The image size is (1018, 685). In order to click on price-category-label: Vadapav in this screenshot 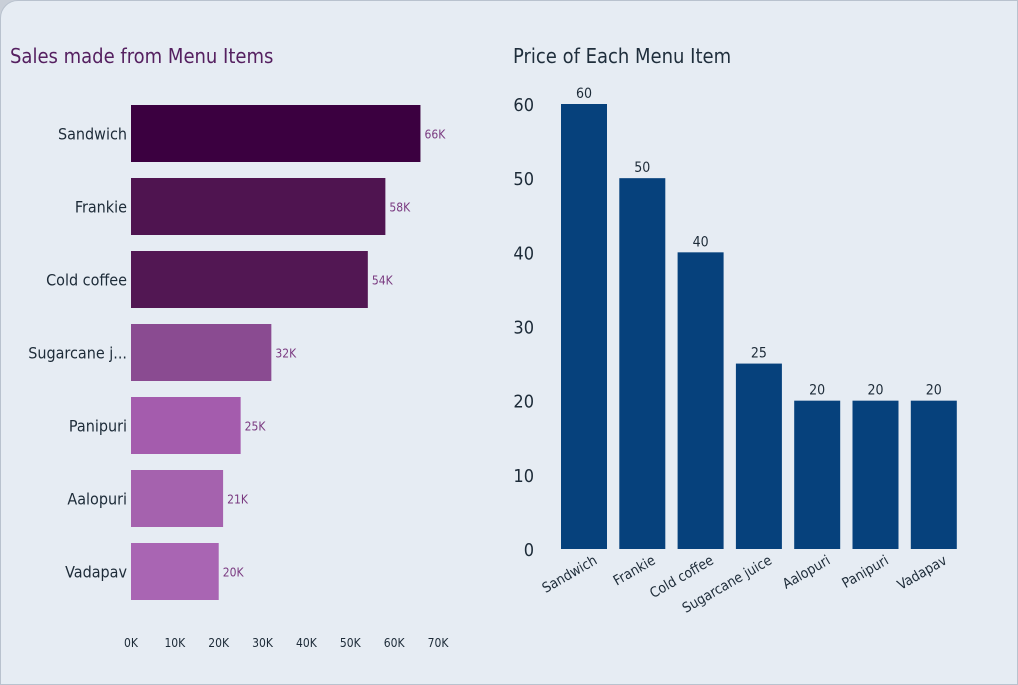, I will do `click(922, 572)`.